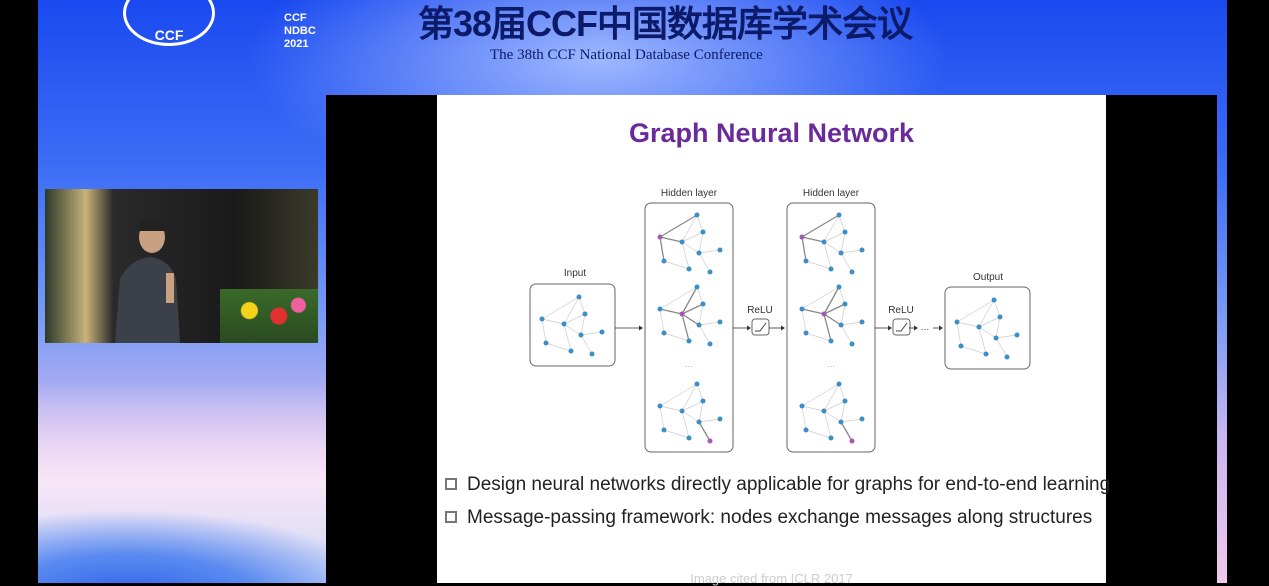  What do you see at coordinates (771, 133) in the screenshot?
I see `slide-title: Graph Neural Network` at bounding box center [771, 133].